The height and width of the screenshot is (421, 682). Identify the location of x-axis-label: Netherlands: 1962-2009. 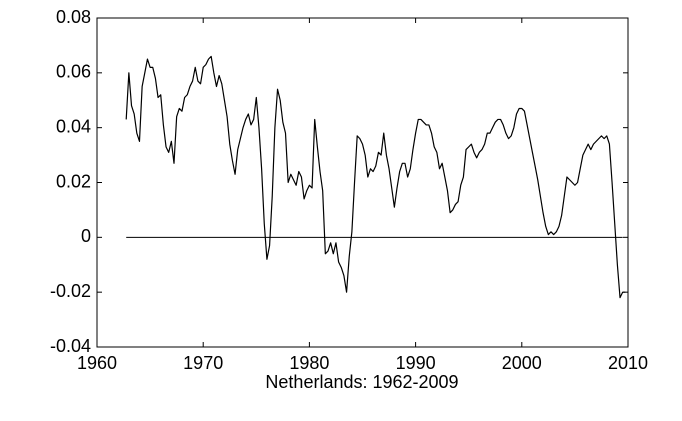
(361, 382).